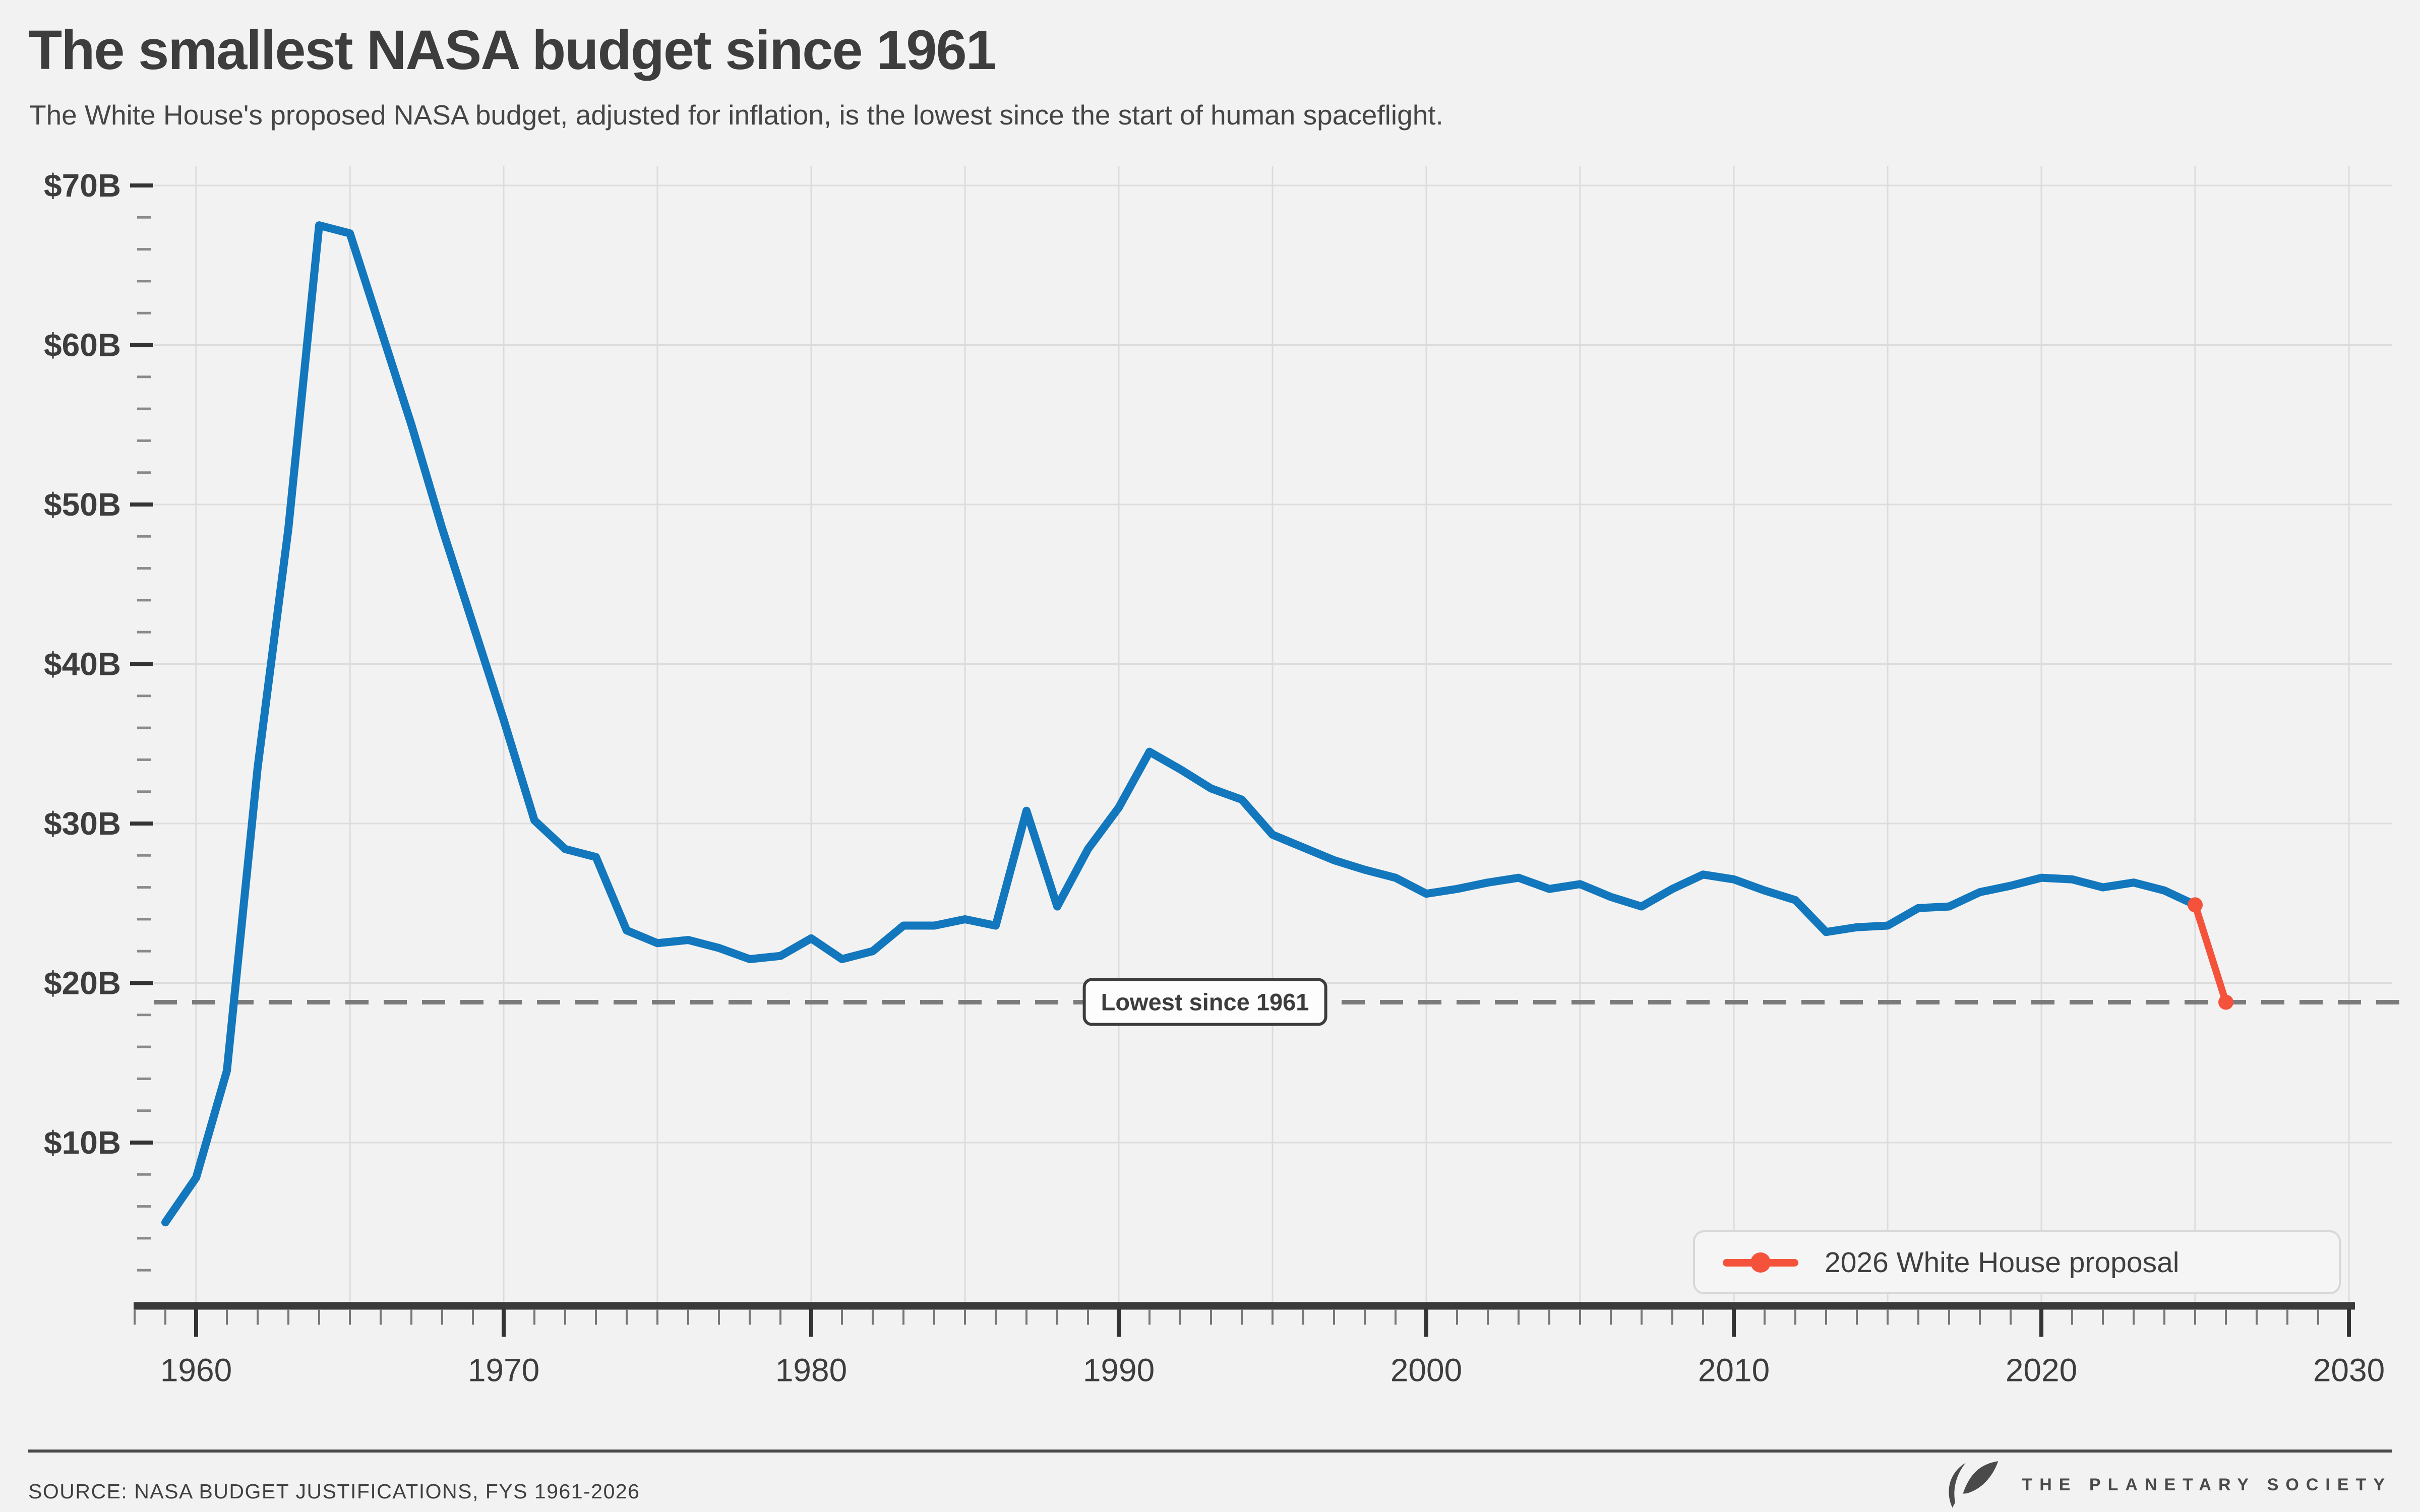  What do you see at coordinates (196, 1370) in the screenshot?
I see `x-axis-label: 1960` at bounding box center [196, 1370].